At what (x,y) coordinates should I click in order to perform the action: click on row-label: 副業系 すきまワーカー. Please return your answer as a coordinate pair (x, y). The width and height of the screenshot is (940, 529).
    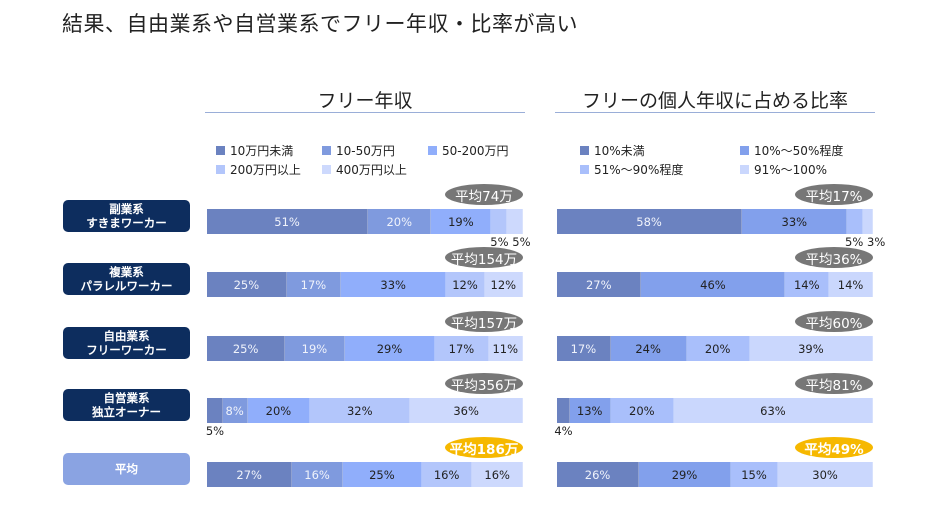
    Looking at the image, I should click on (126, 216).